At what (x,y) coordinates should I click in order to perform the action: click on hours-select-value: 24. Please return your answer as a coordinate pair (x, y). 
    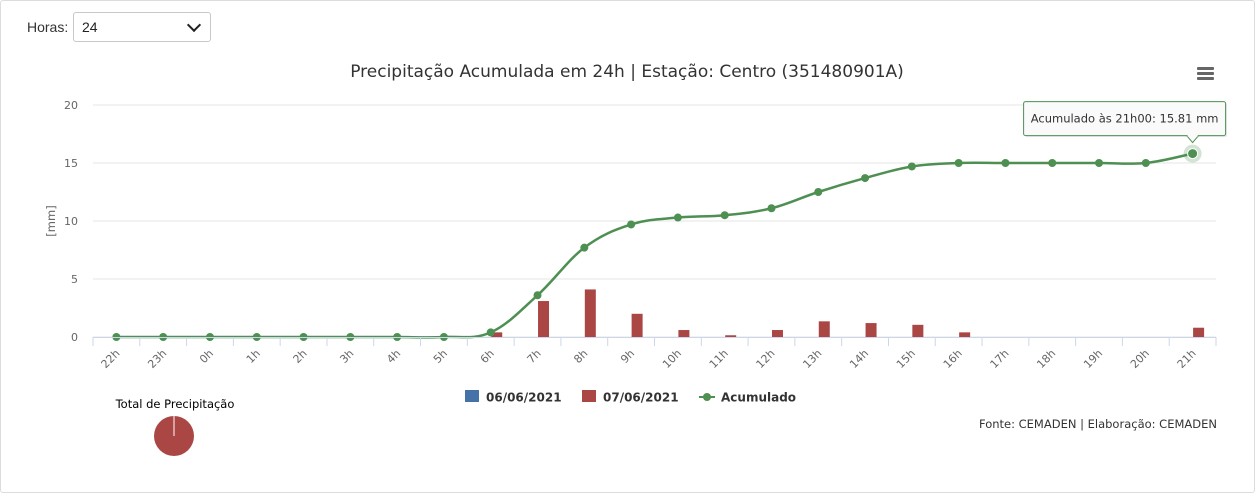
    Looking at the image, I should click on (90, 27).